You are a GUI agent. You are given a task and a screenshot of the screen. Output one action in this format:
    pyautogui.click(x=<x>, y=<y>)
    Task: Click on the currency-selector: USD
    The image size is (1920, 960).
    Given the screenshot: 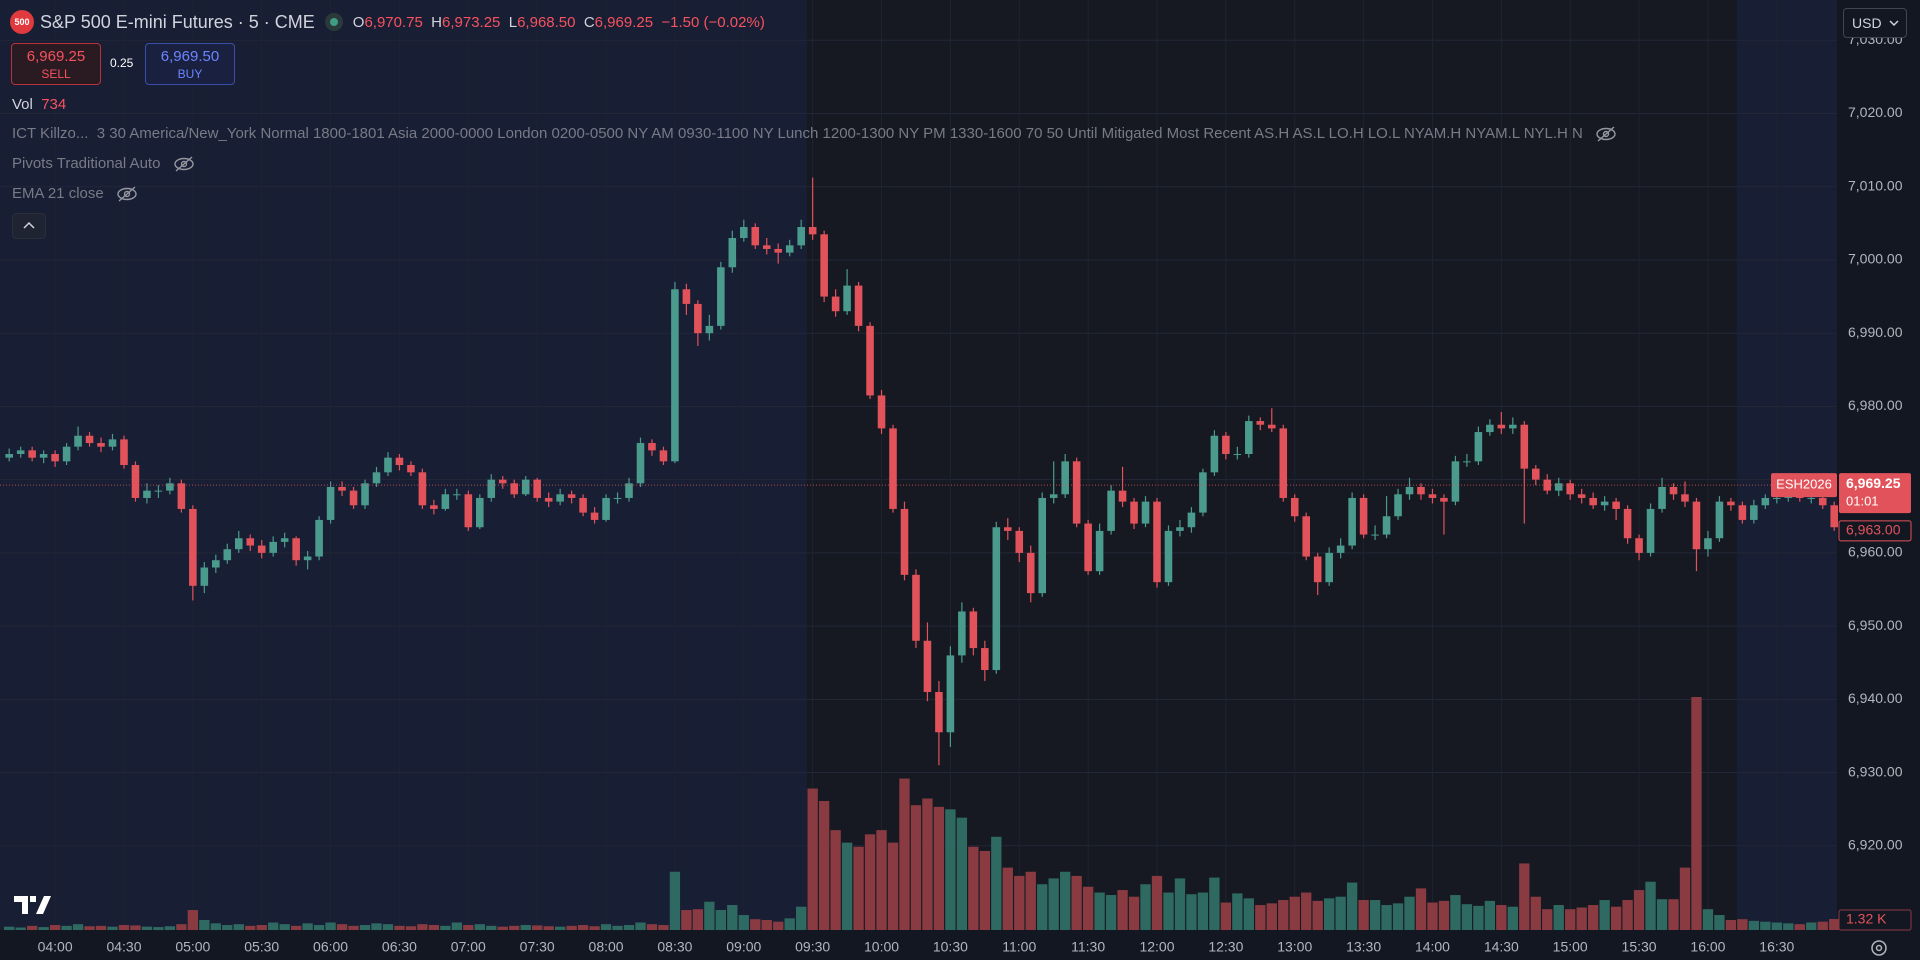 What is the action you would take?
    pyautogui.click(x=1875, y=23)
    